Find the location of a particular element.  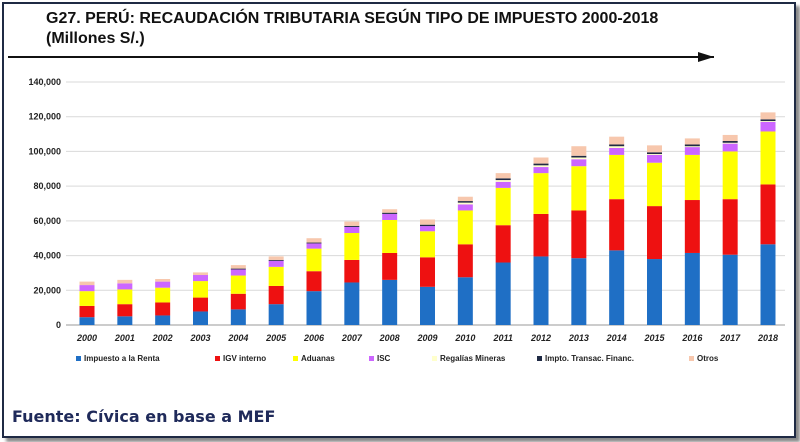

y-tick-label: 0 is located at coordinates (58, 325).